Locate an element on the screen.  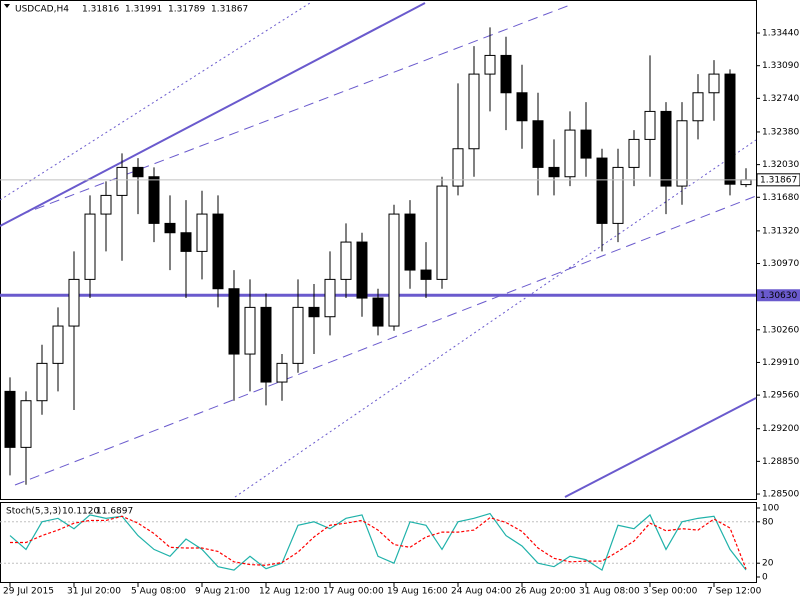
stoch-tick-label: 0 is located at coordinates (765, 578).